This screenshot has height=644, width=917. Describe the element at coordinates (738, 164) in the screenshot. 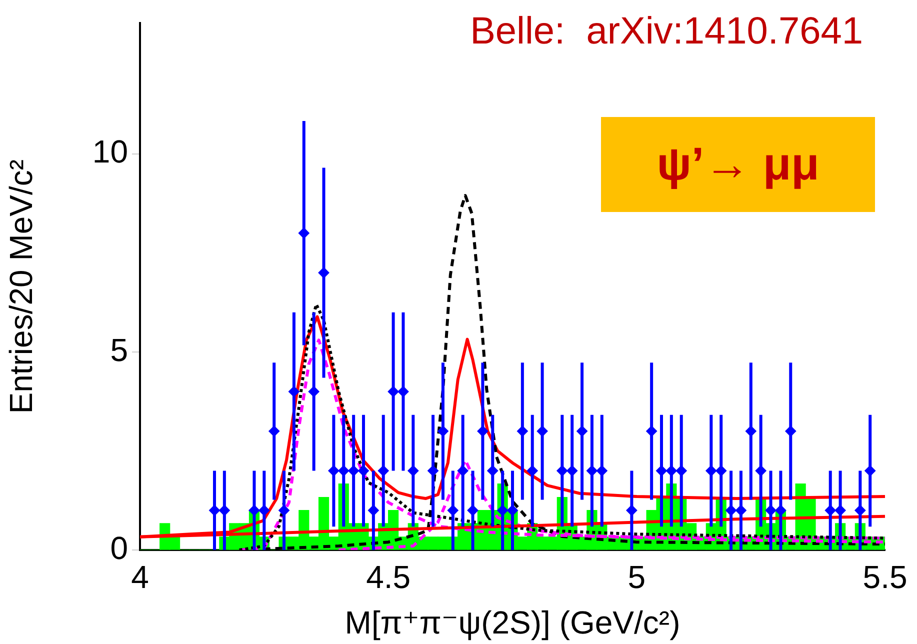

I see `annotation: ψ’→ μμ` at that location.